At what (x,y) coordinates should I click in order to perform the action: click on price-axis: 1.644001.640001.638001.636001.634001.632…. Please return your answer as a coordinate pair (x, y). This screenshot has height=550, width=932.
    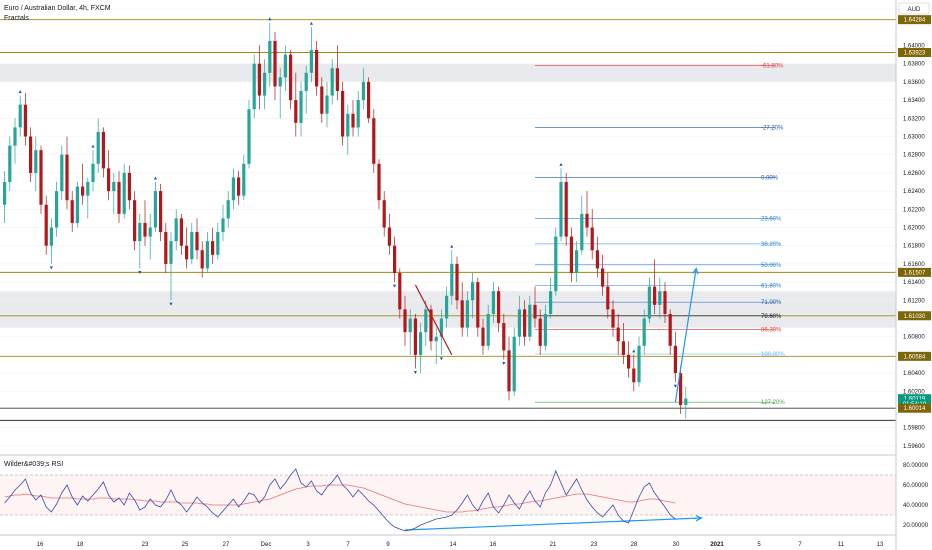
    Looking at the image, I should click on (914, 228).